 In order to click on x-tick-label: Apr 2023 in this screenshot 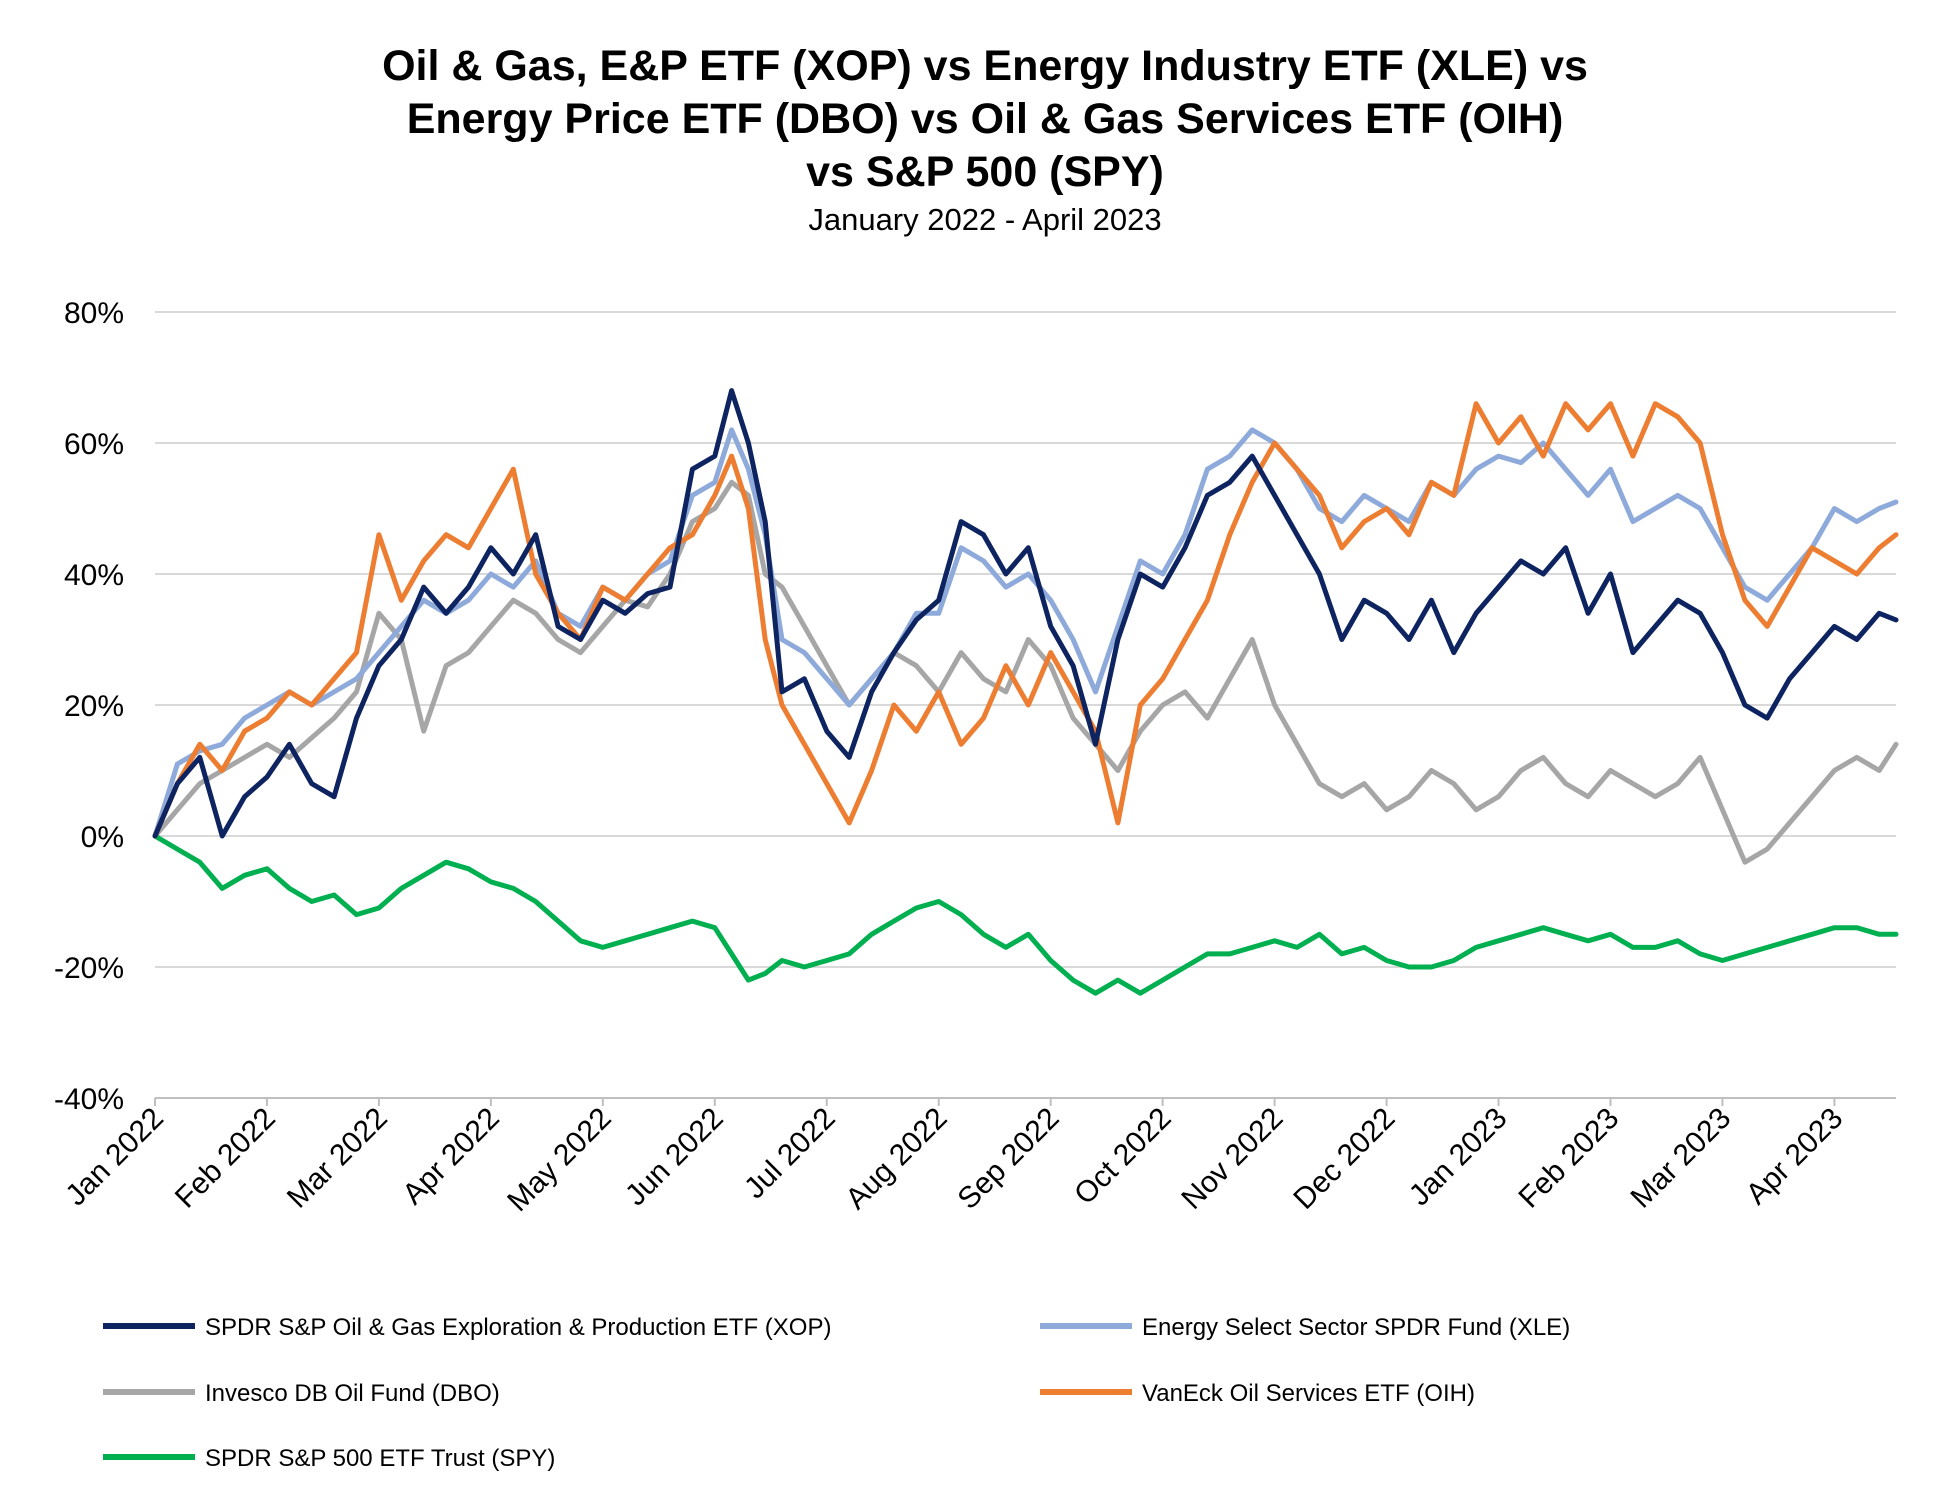, I will do `click(1794, 1156)`.